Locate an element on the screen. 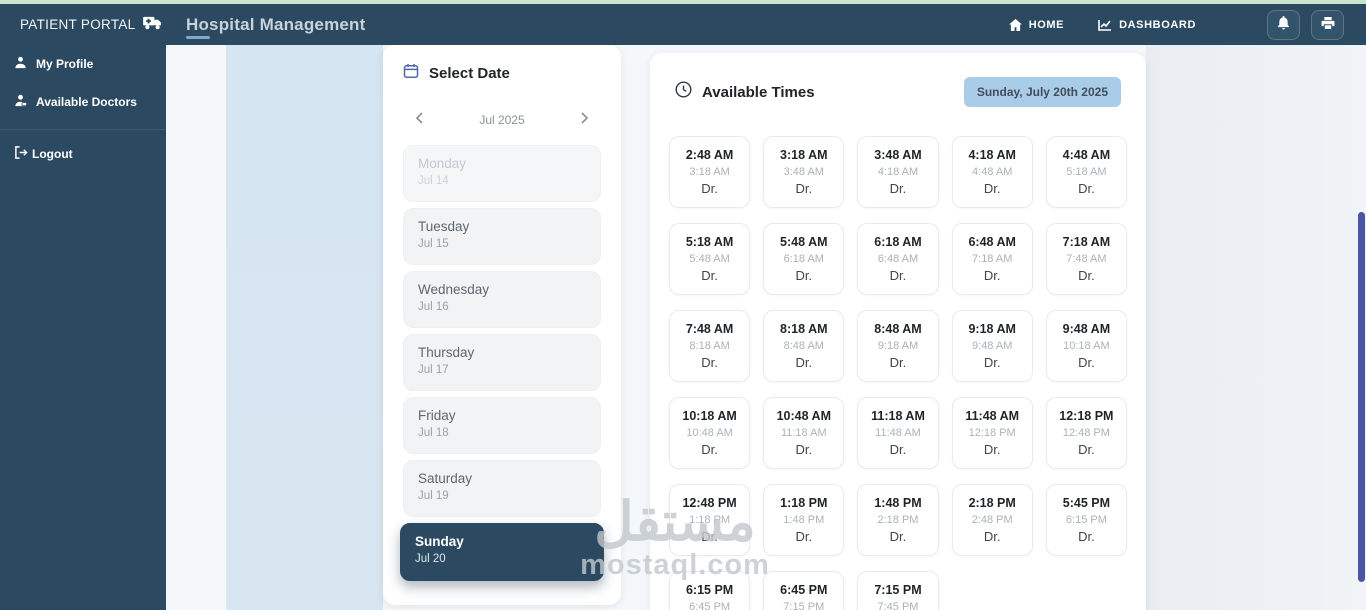 This screenshot has width=1366, height=610. scrollbar-thumb is located at coordinates (1361, 397).